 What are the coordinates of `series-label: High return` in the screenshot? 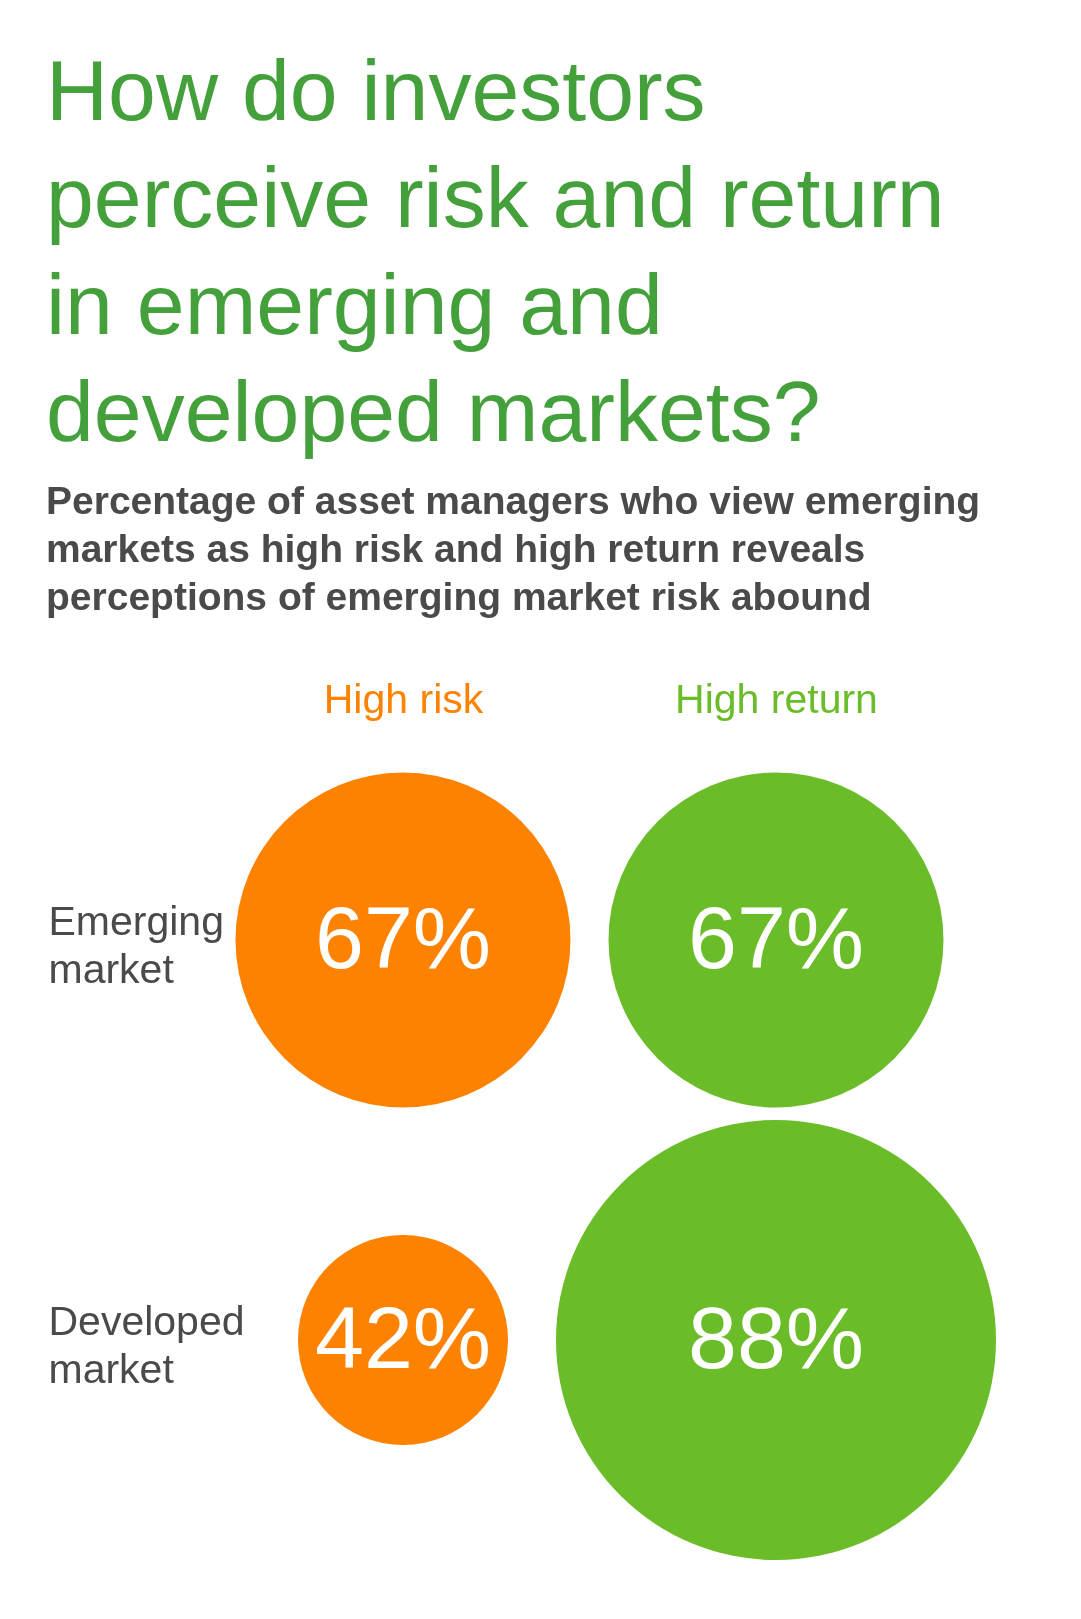 It's located at (776, 698).